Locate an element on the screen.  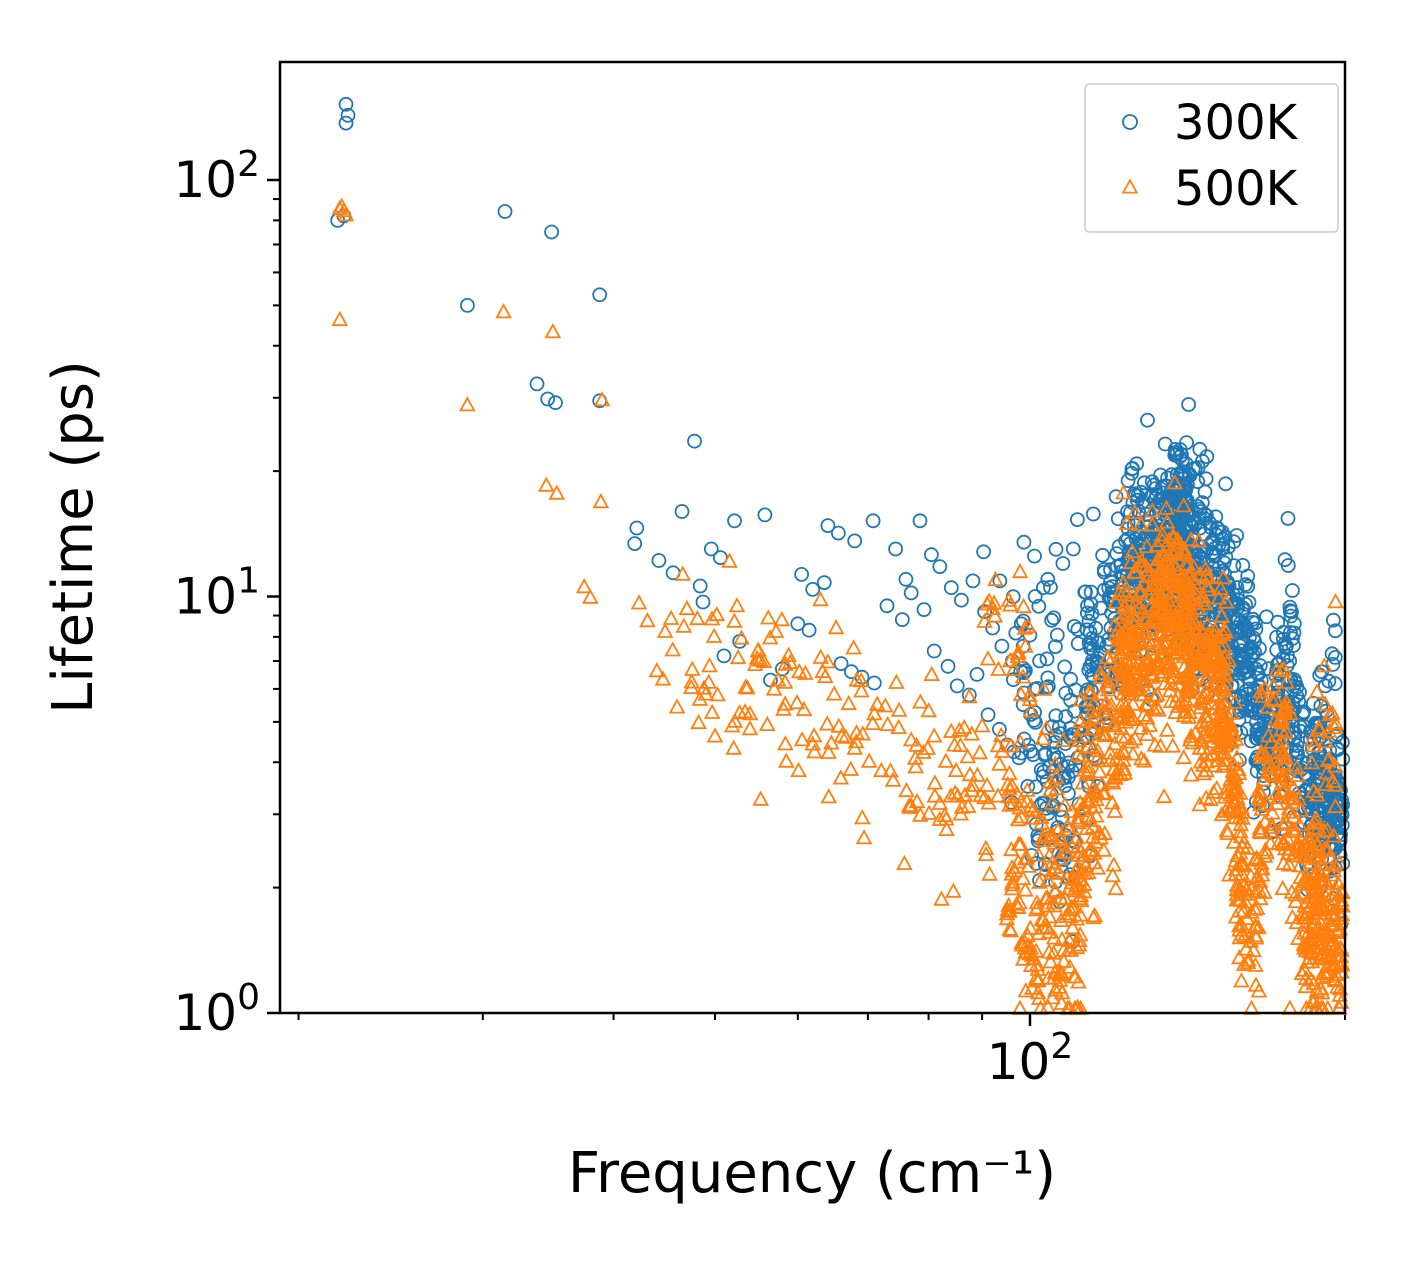
x-axis-ticks: 102 is located at coordinates (821, 1052).